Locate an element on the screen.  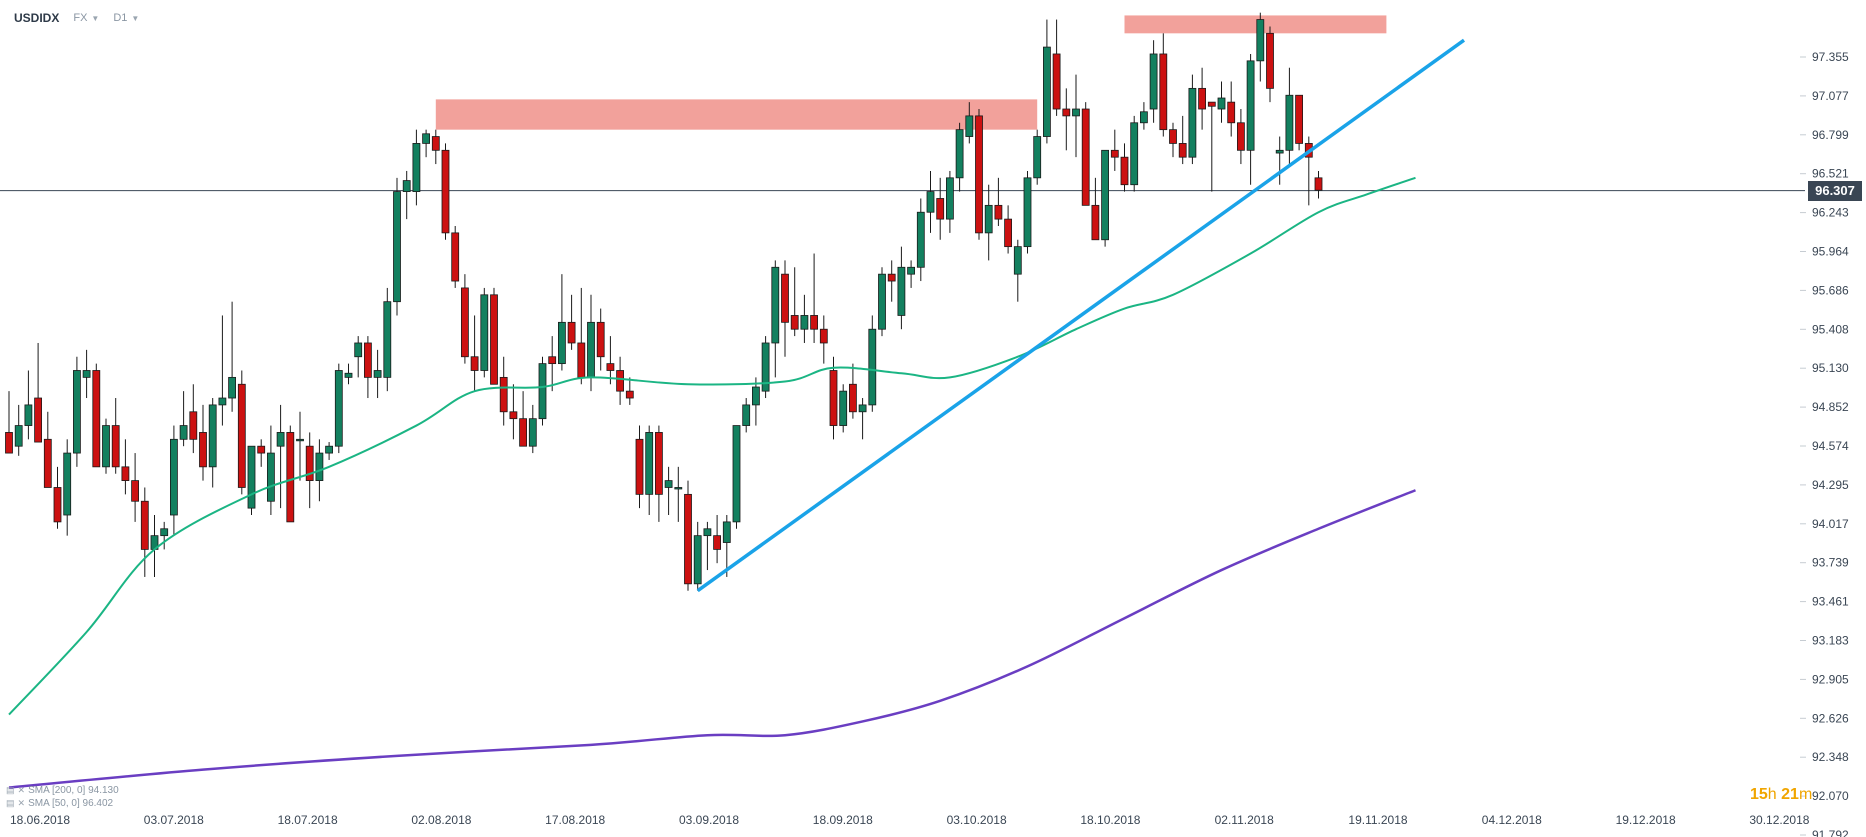
price-tick-label: 92.905 is located at coordinates (1830, 679).